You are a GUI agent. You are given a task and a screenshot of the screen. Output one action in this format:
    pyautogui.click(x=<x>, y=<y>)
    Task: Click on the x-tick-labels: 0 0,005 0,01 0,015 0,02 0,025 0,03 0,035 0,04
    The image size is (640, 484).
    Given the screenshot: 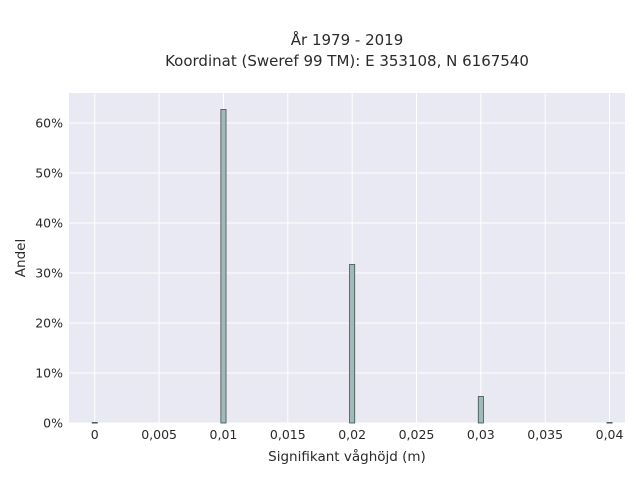 What is the action you would take?
    pyautogui.click(x=357, y=434)
    